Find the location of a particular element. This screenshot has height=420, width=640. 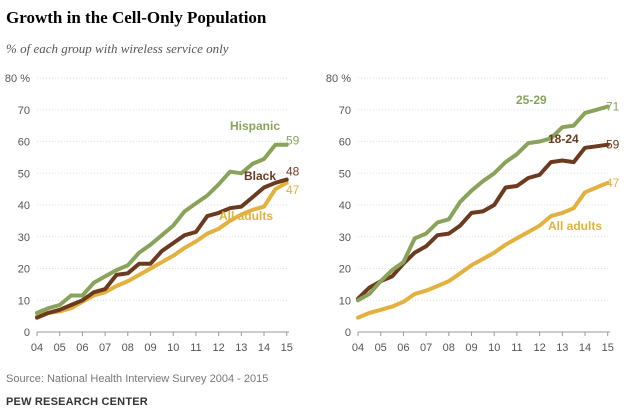

credit-note: PEW RESEARCH CENTER is located at coordinates (77, 402).